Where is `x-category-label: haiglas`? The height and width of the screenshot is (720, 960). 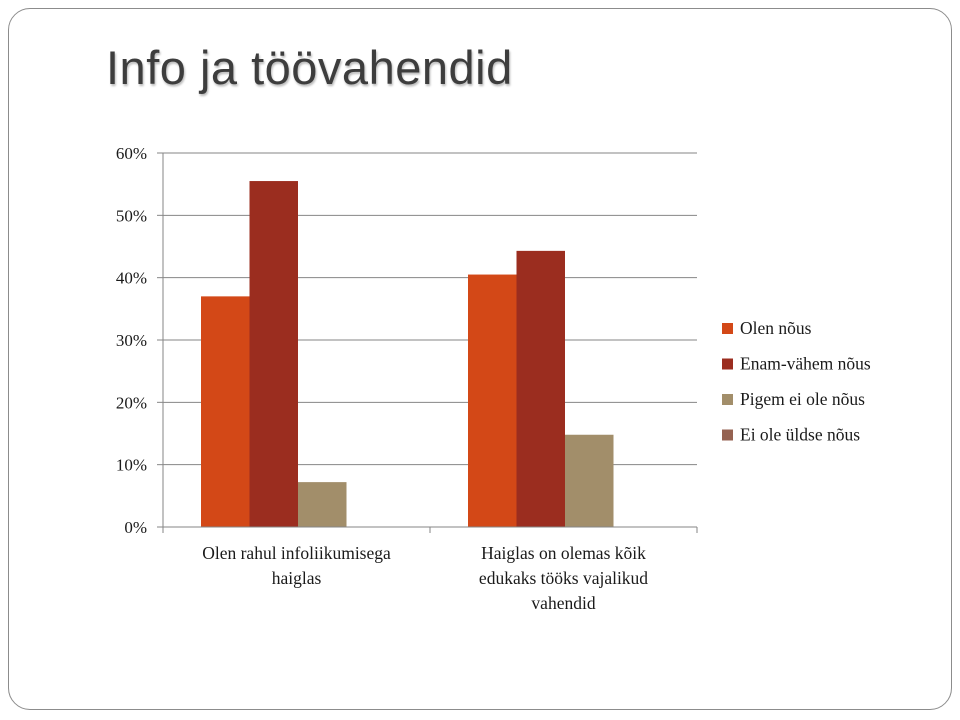 x-category-label: haiglas is located at coordinates (297, 578).